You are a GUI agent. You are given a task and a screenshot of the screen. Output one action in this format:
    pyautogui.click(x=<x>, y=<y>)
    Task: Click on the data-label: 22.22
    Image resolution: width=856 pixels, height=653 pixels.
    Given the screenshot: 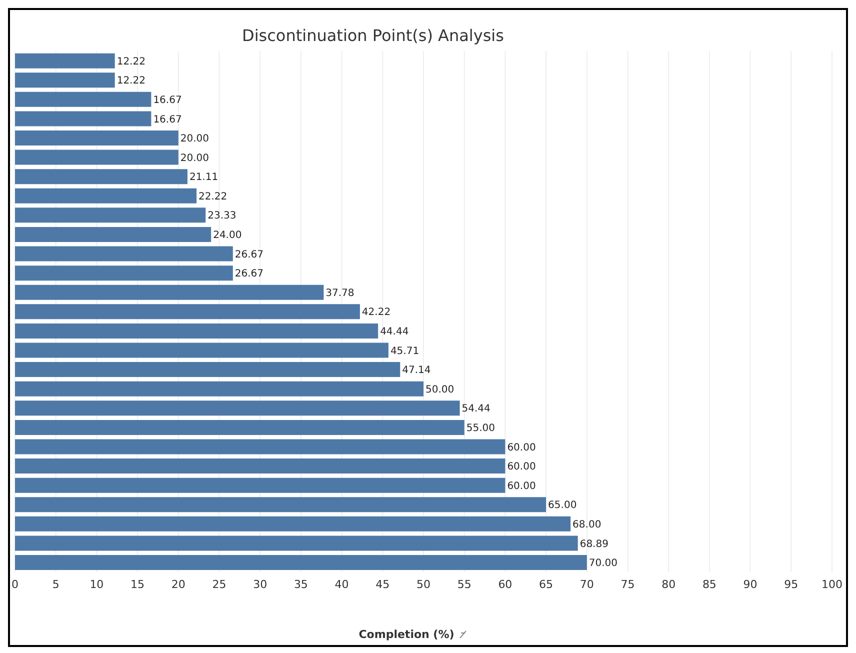 What is the action you would take?
    pyautogui.click(x=213, y=196)
    